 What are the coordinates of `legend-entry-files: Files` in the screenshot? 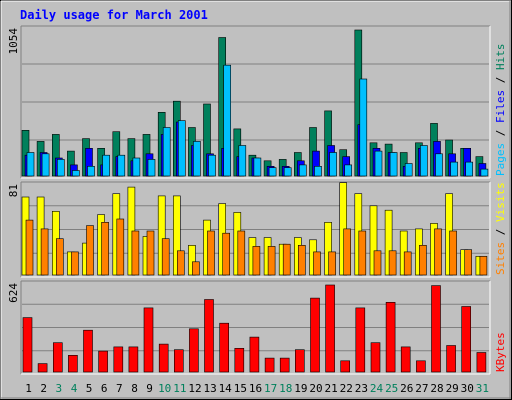 It's located at (500, 106).